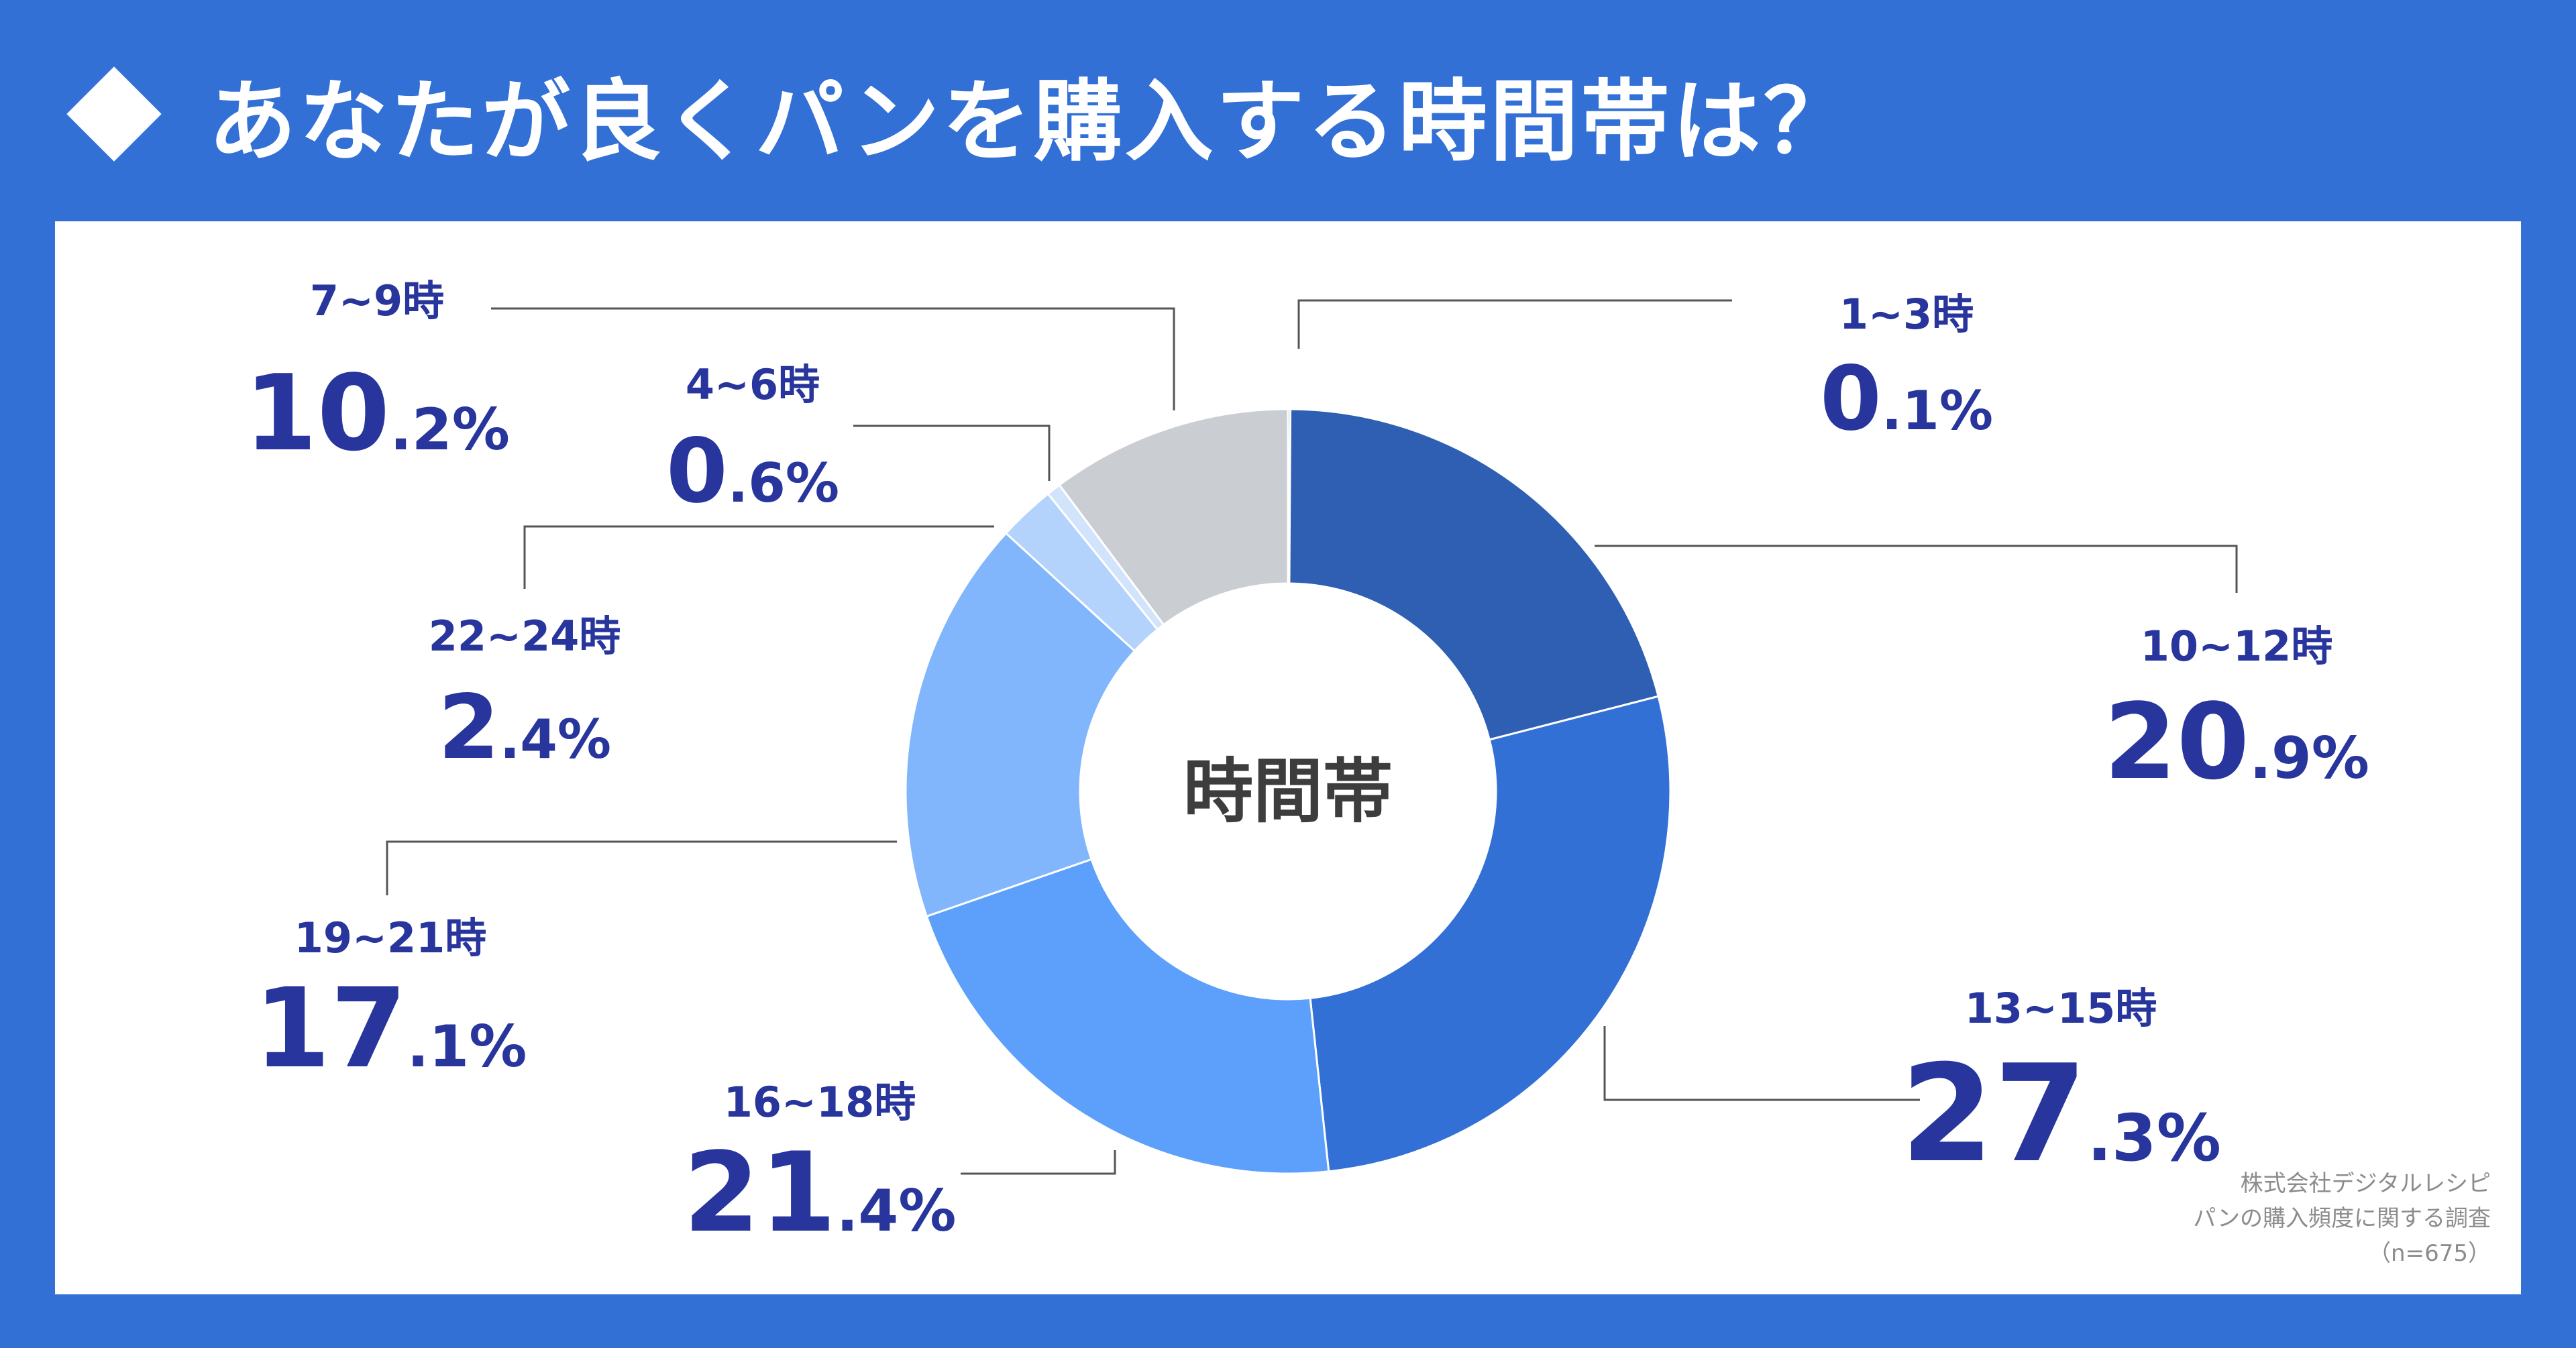 This screenshot has width=2576, height=1348. I want to click on slice-value-2: 27.3%, so click(2060, 1114).